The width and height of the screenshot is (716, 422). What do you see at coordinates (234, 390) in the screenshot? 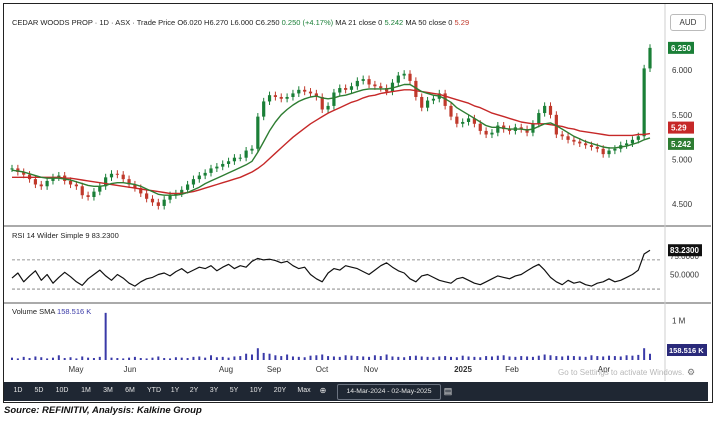
I see `timeframe-button-5y: 5Y` at bounding box center [234, 390].